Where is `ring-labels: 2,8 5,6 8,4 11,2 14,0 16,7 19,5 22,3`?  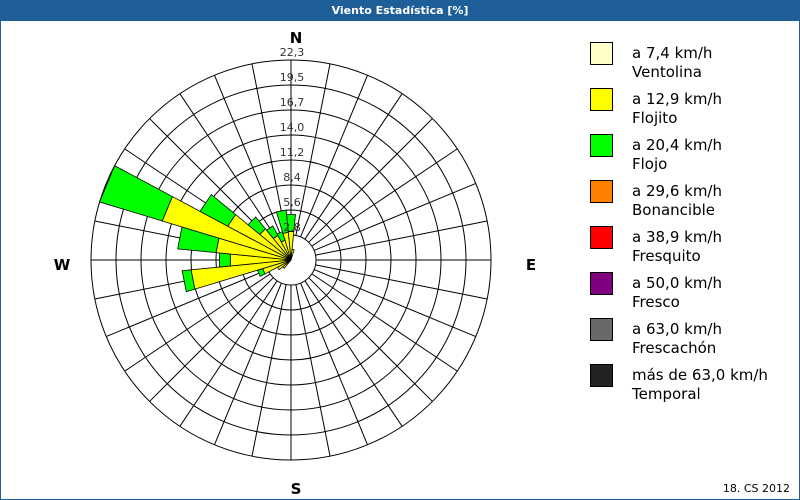
ring-labels: 2,8 5,6 8,4 11,2 14,0 16,7 19,5 22,3 is located at coordinates (292, 140).